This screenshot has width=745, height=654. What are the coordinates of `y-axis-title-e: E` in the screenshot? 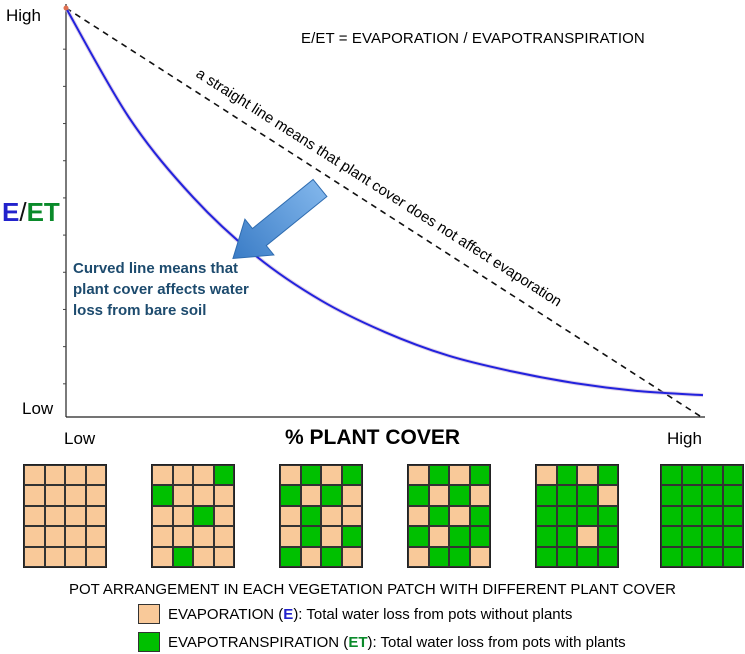 It's located at (11, 212).